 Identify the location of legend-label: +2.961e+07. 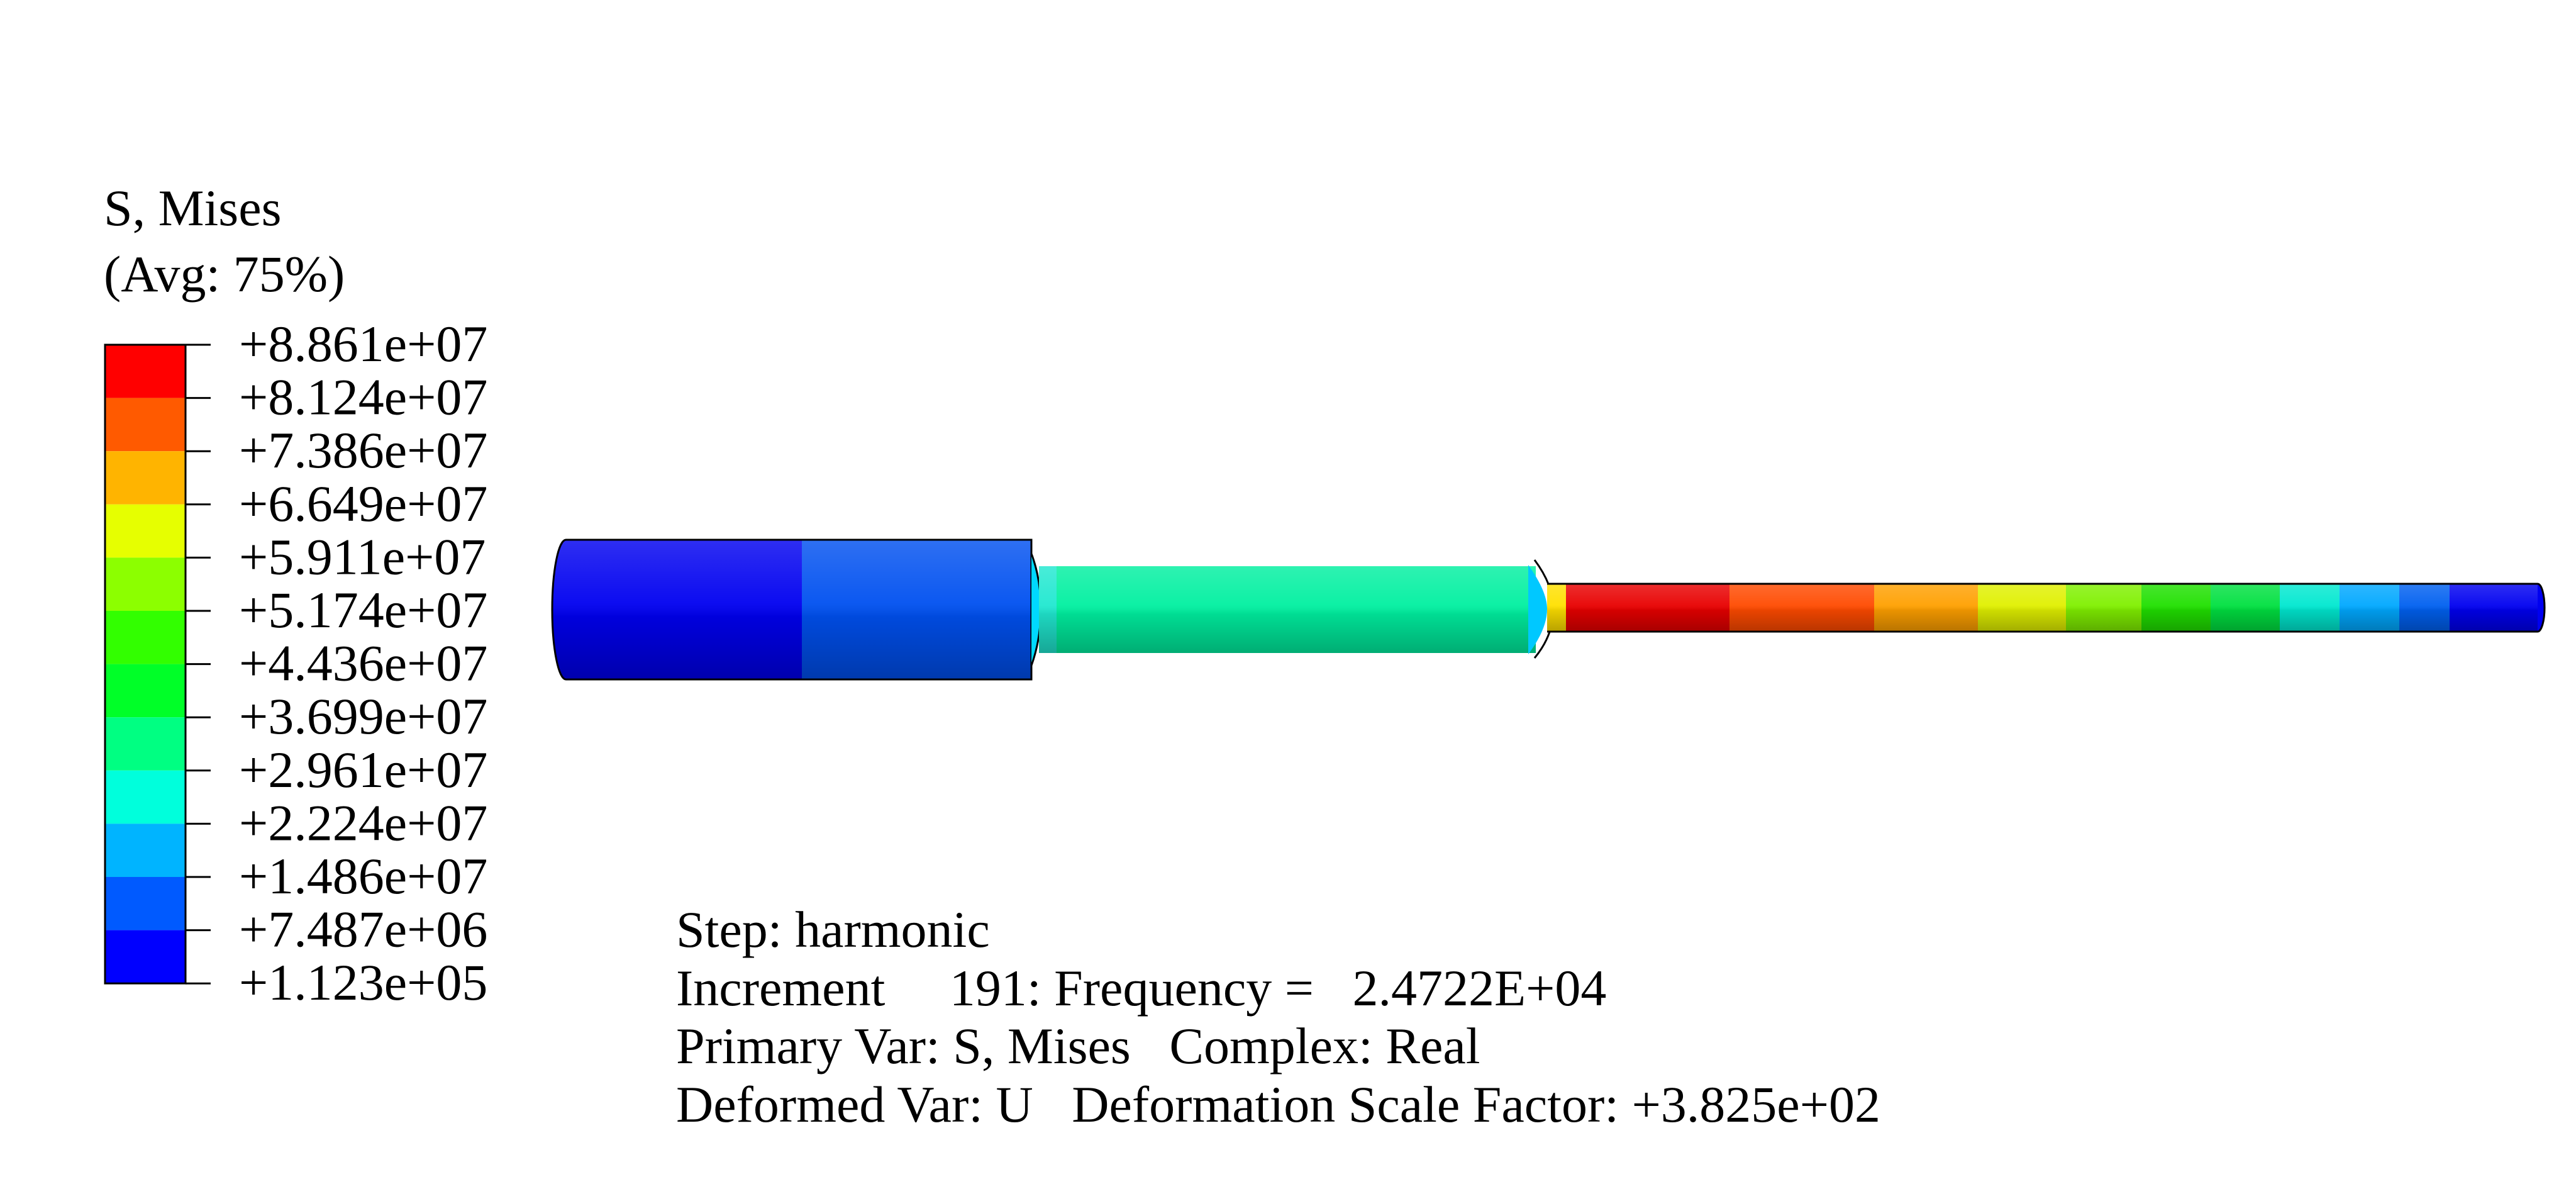
(363, 769).